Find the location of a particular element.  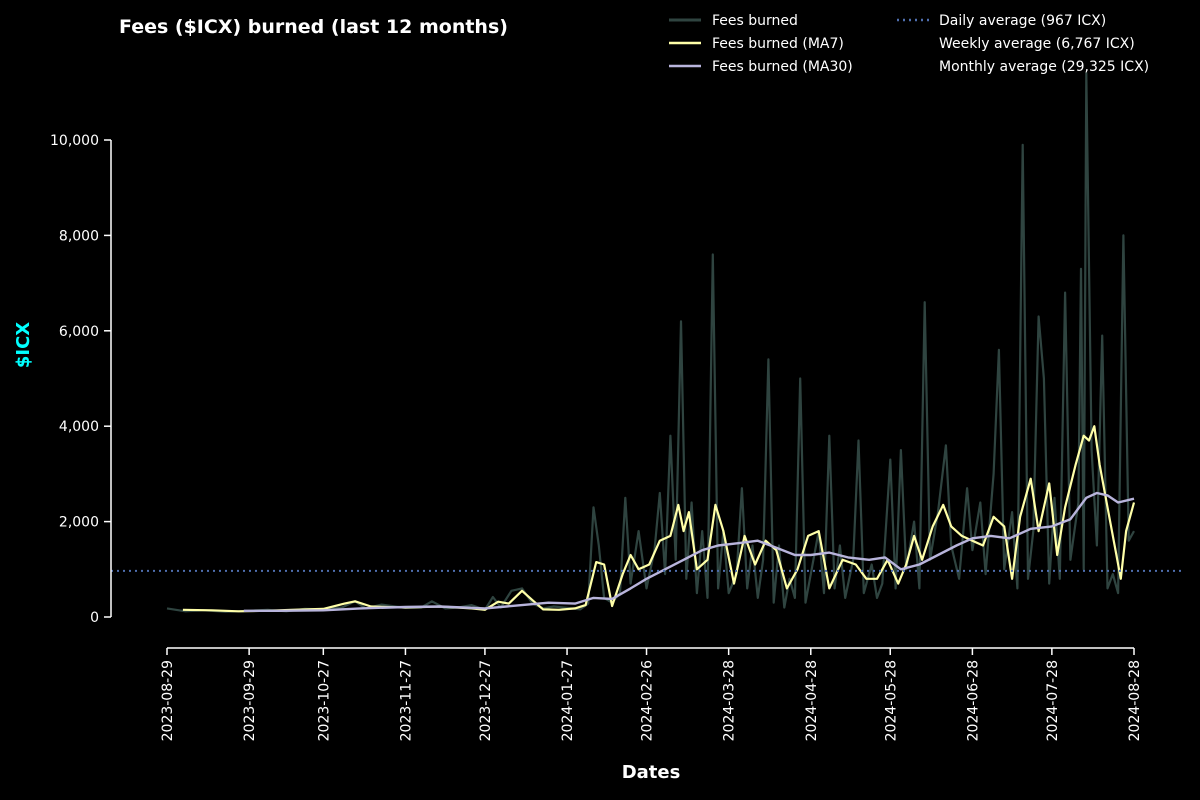

y-tick-label: 6,000 is located at coordinates (79, 332).